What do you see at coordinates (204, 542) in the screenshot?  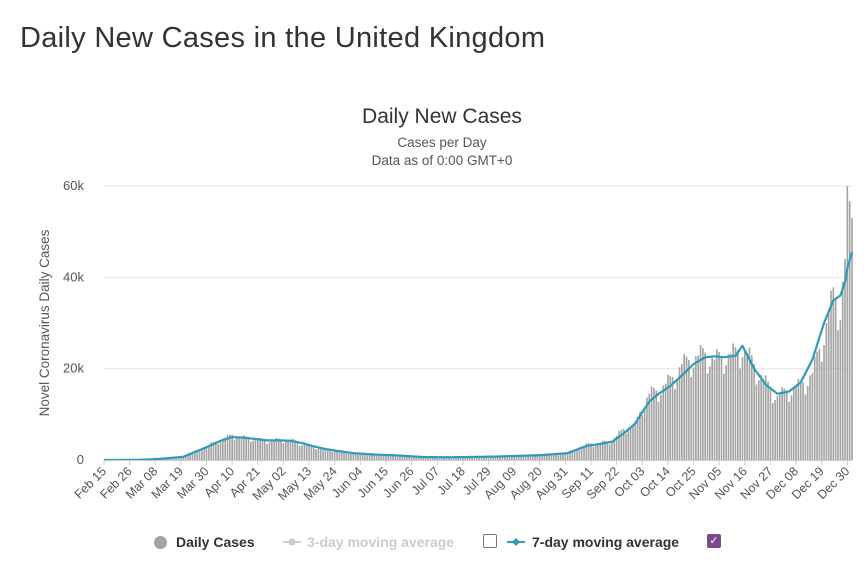 I see `legend-daily-cases: Daily Cases` at bounding box center [204, 542].